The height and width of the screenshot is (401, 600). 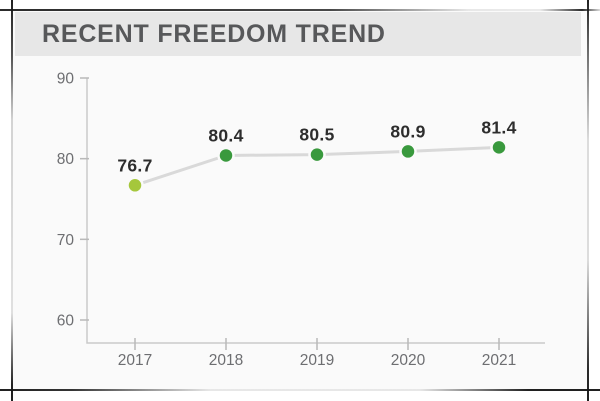 What do you see at coordinates (225, 135) in the screenshot?
I see `data-point-label: 80.4` at bounding box center [225, 135].